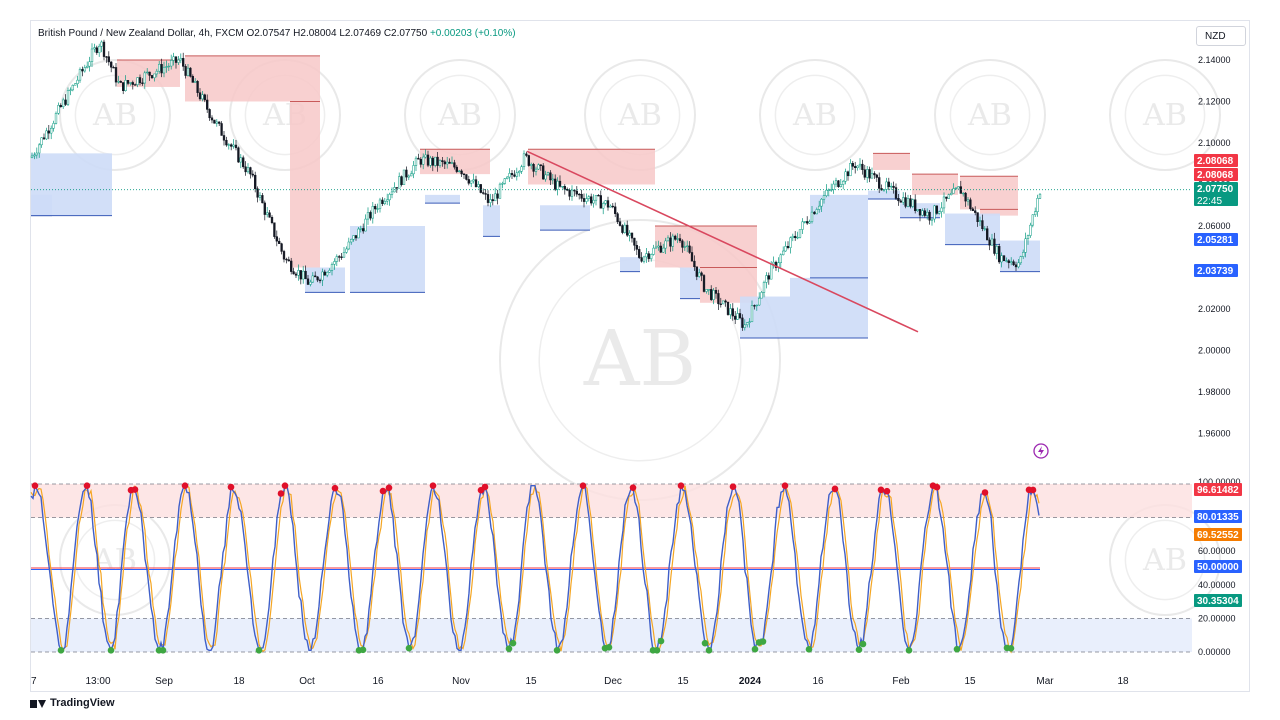  Describe the element at coordinates (1217, 551) in the screenshot. I see `osc-tick-label: 60.00000` at that location.